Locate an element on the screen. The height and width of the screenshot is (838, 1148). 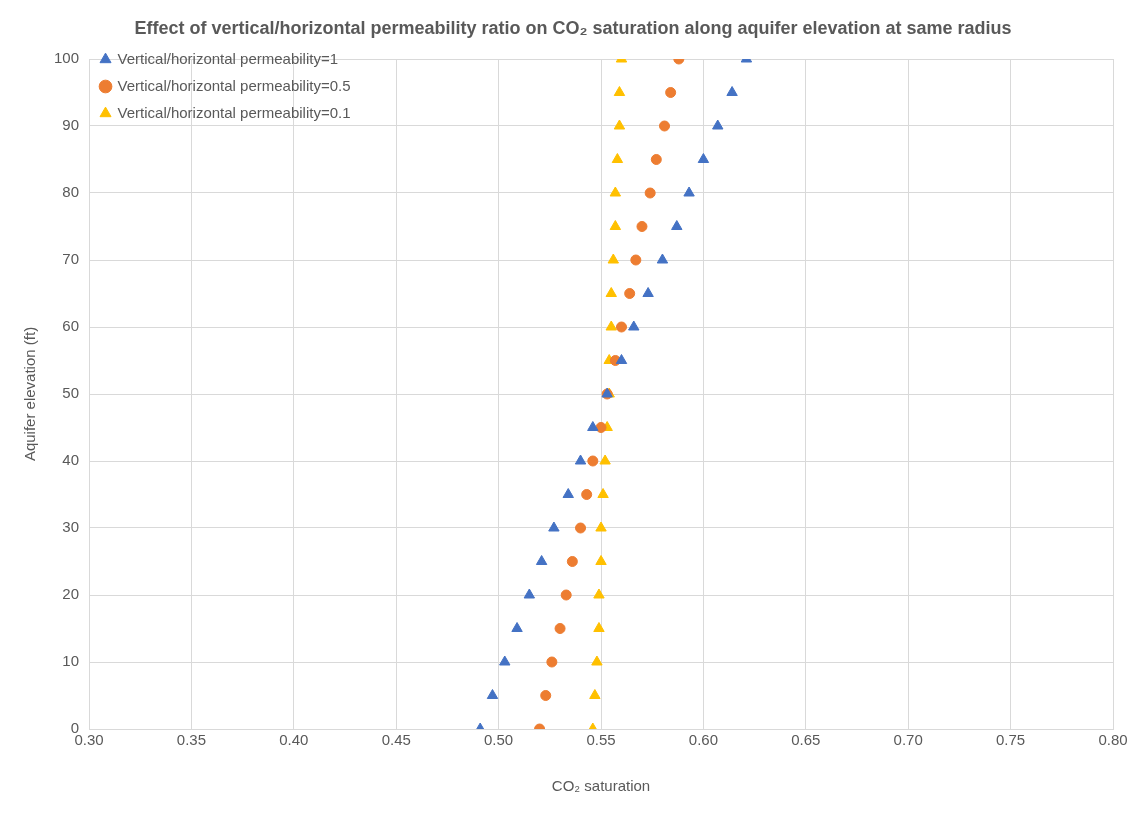
x-tick-label: 0.55 is located at coordinates (601, 740).